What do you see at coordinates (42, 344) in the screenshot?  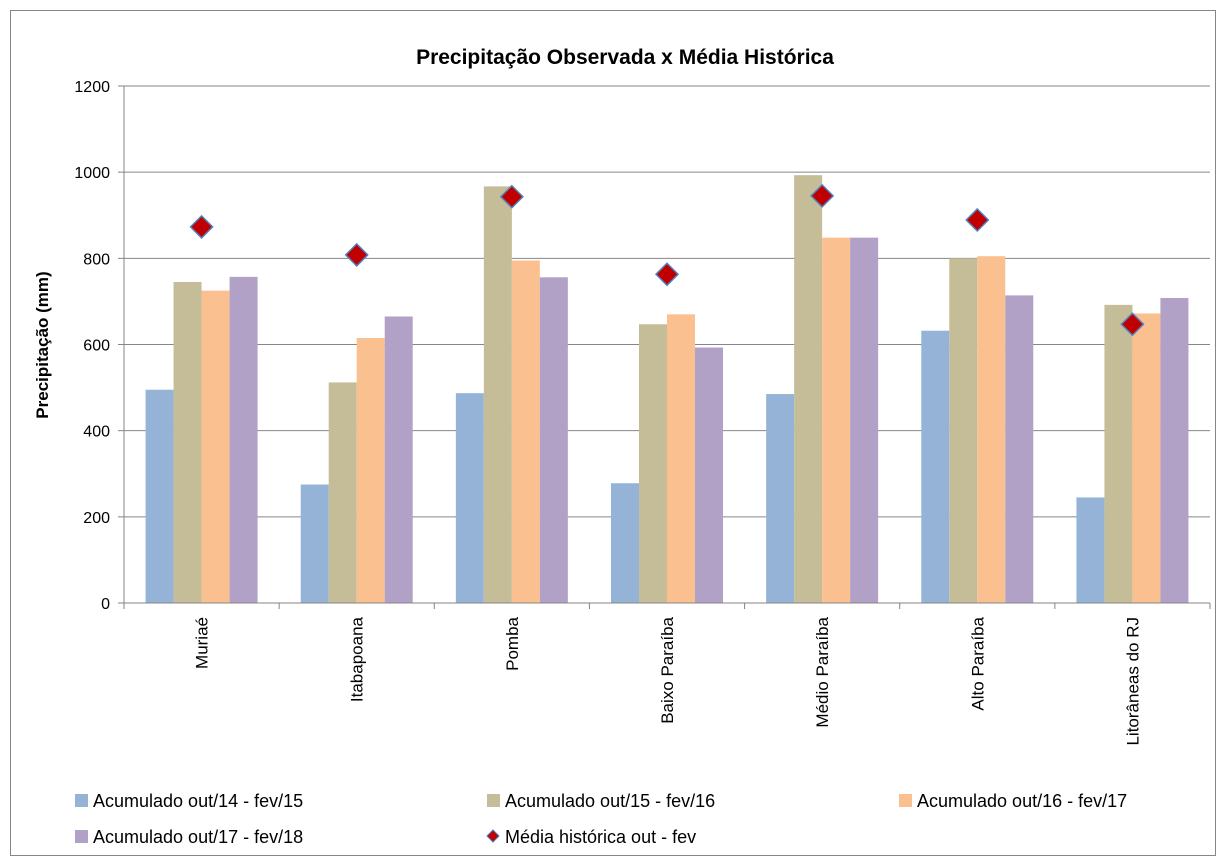 I see `y-axis-label: Precipitação (mm)` at bounding box center [42, 344].